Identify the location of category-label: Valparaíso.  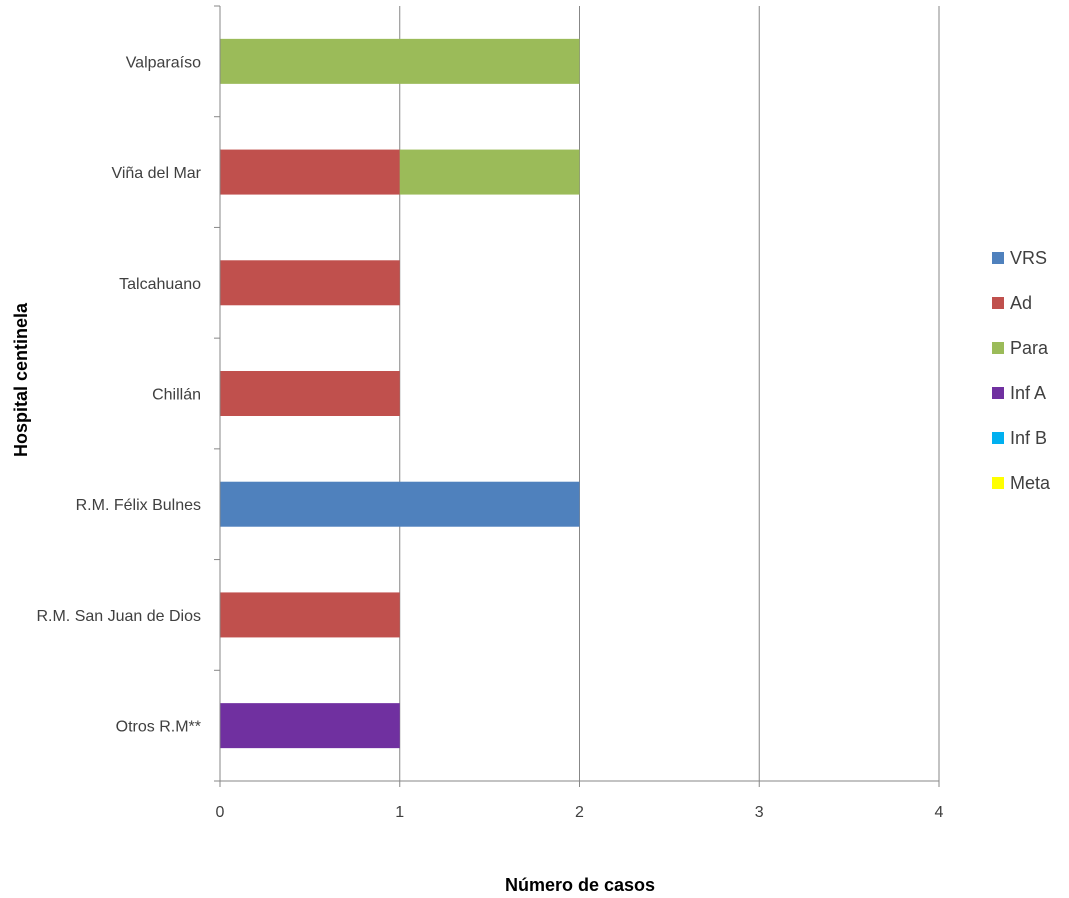
(163, 62).